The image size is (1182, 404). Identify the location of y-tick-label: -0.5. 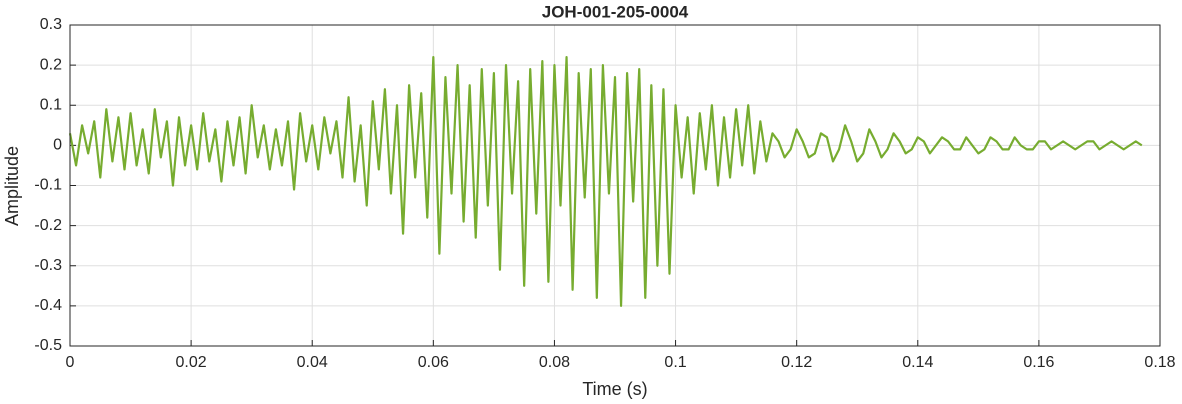
(48, 345).